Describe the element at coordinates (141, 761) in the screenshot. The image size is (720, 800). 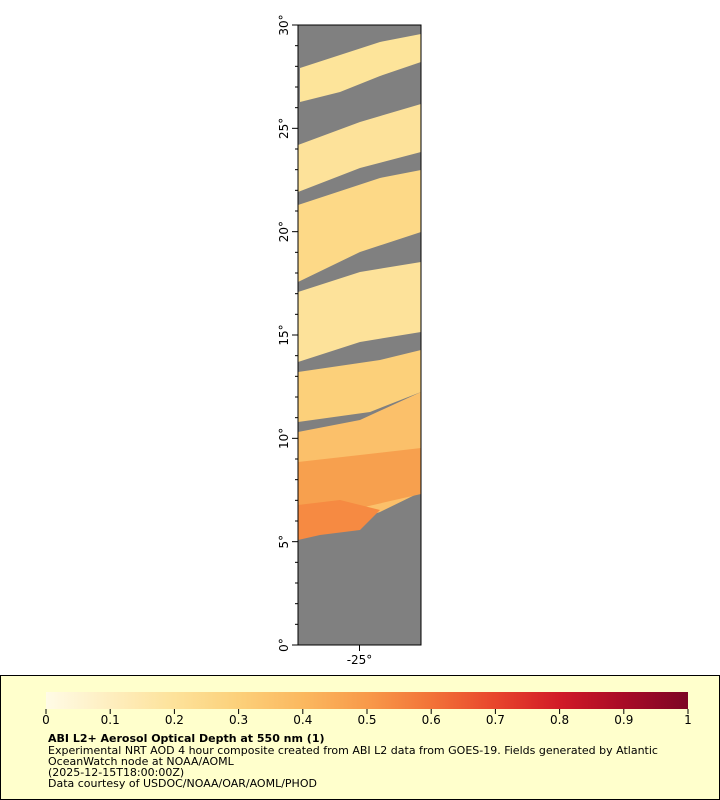
I see `legend-line: OceanWatch node at NOAA/AOML` at that location.